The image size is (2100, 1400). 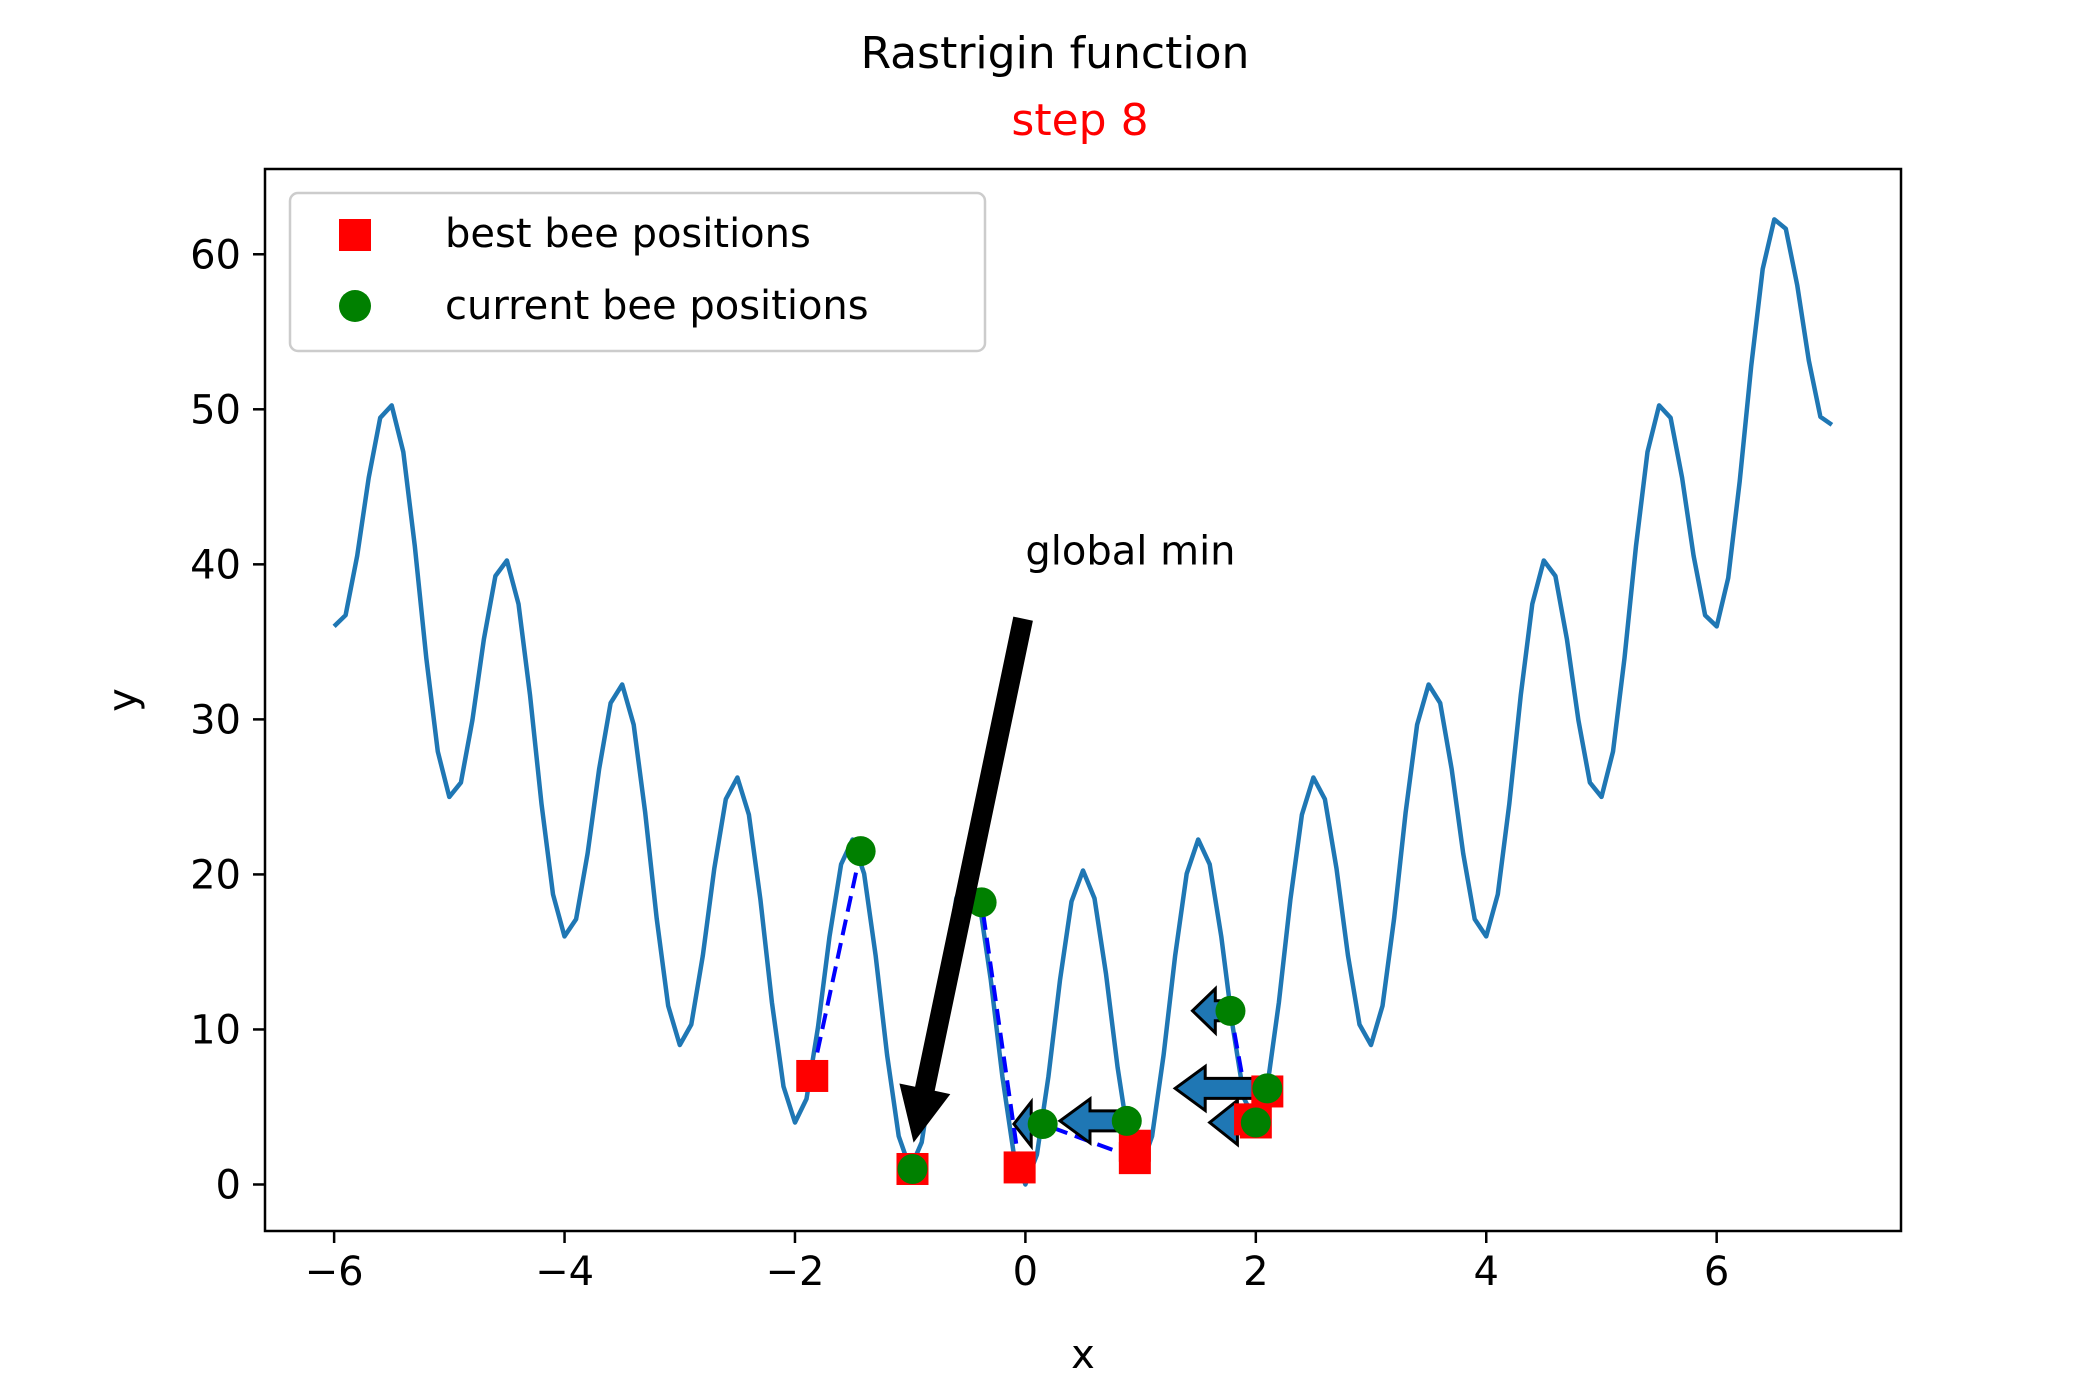 I want to click on legend-best-label: best bee positions, so click(x=628, y=234).